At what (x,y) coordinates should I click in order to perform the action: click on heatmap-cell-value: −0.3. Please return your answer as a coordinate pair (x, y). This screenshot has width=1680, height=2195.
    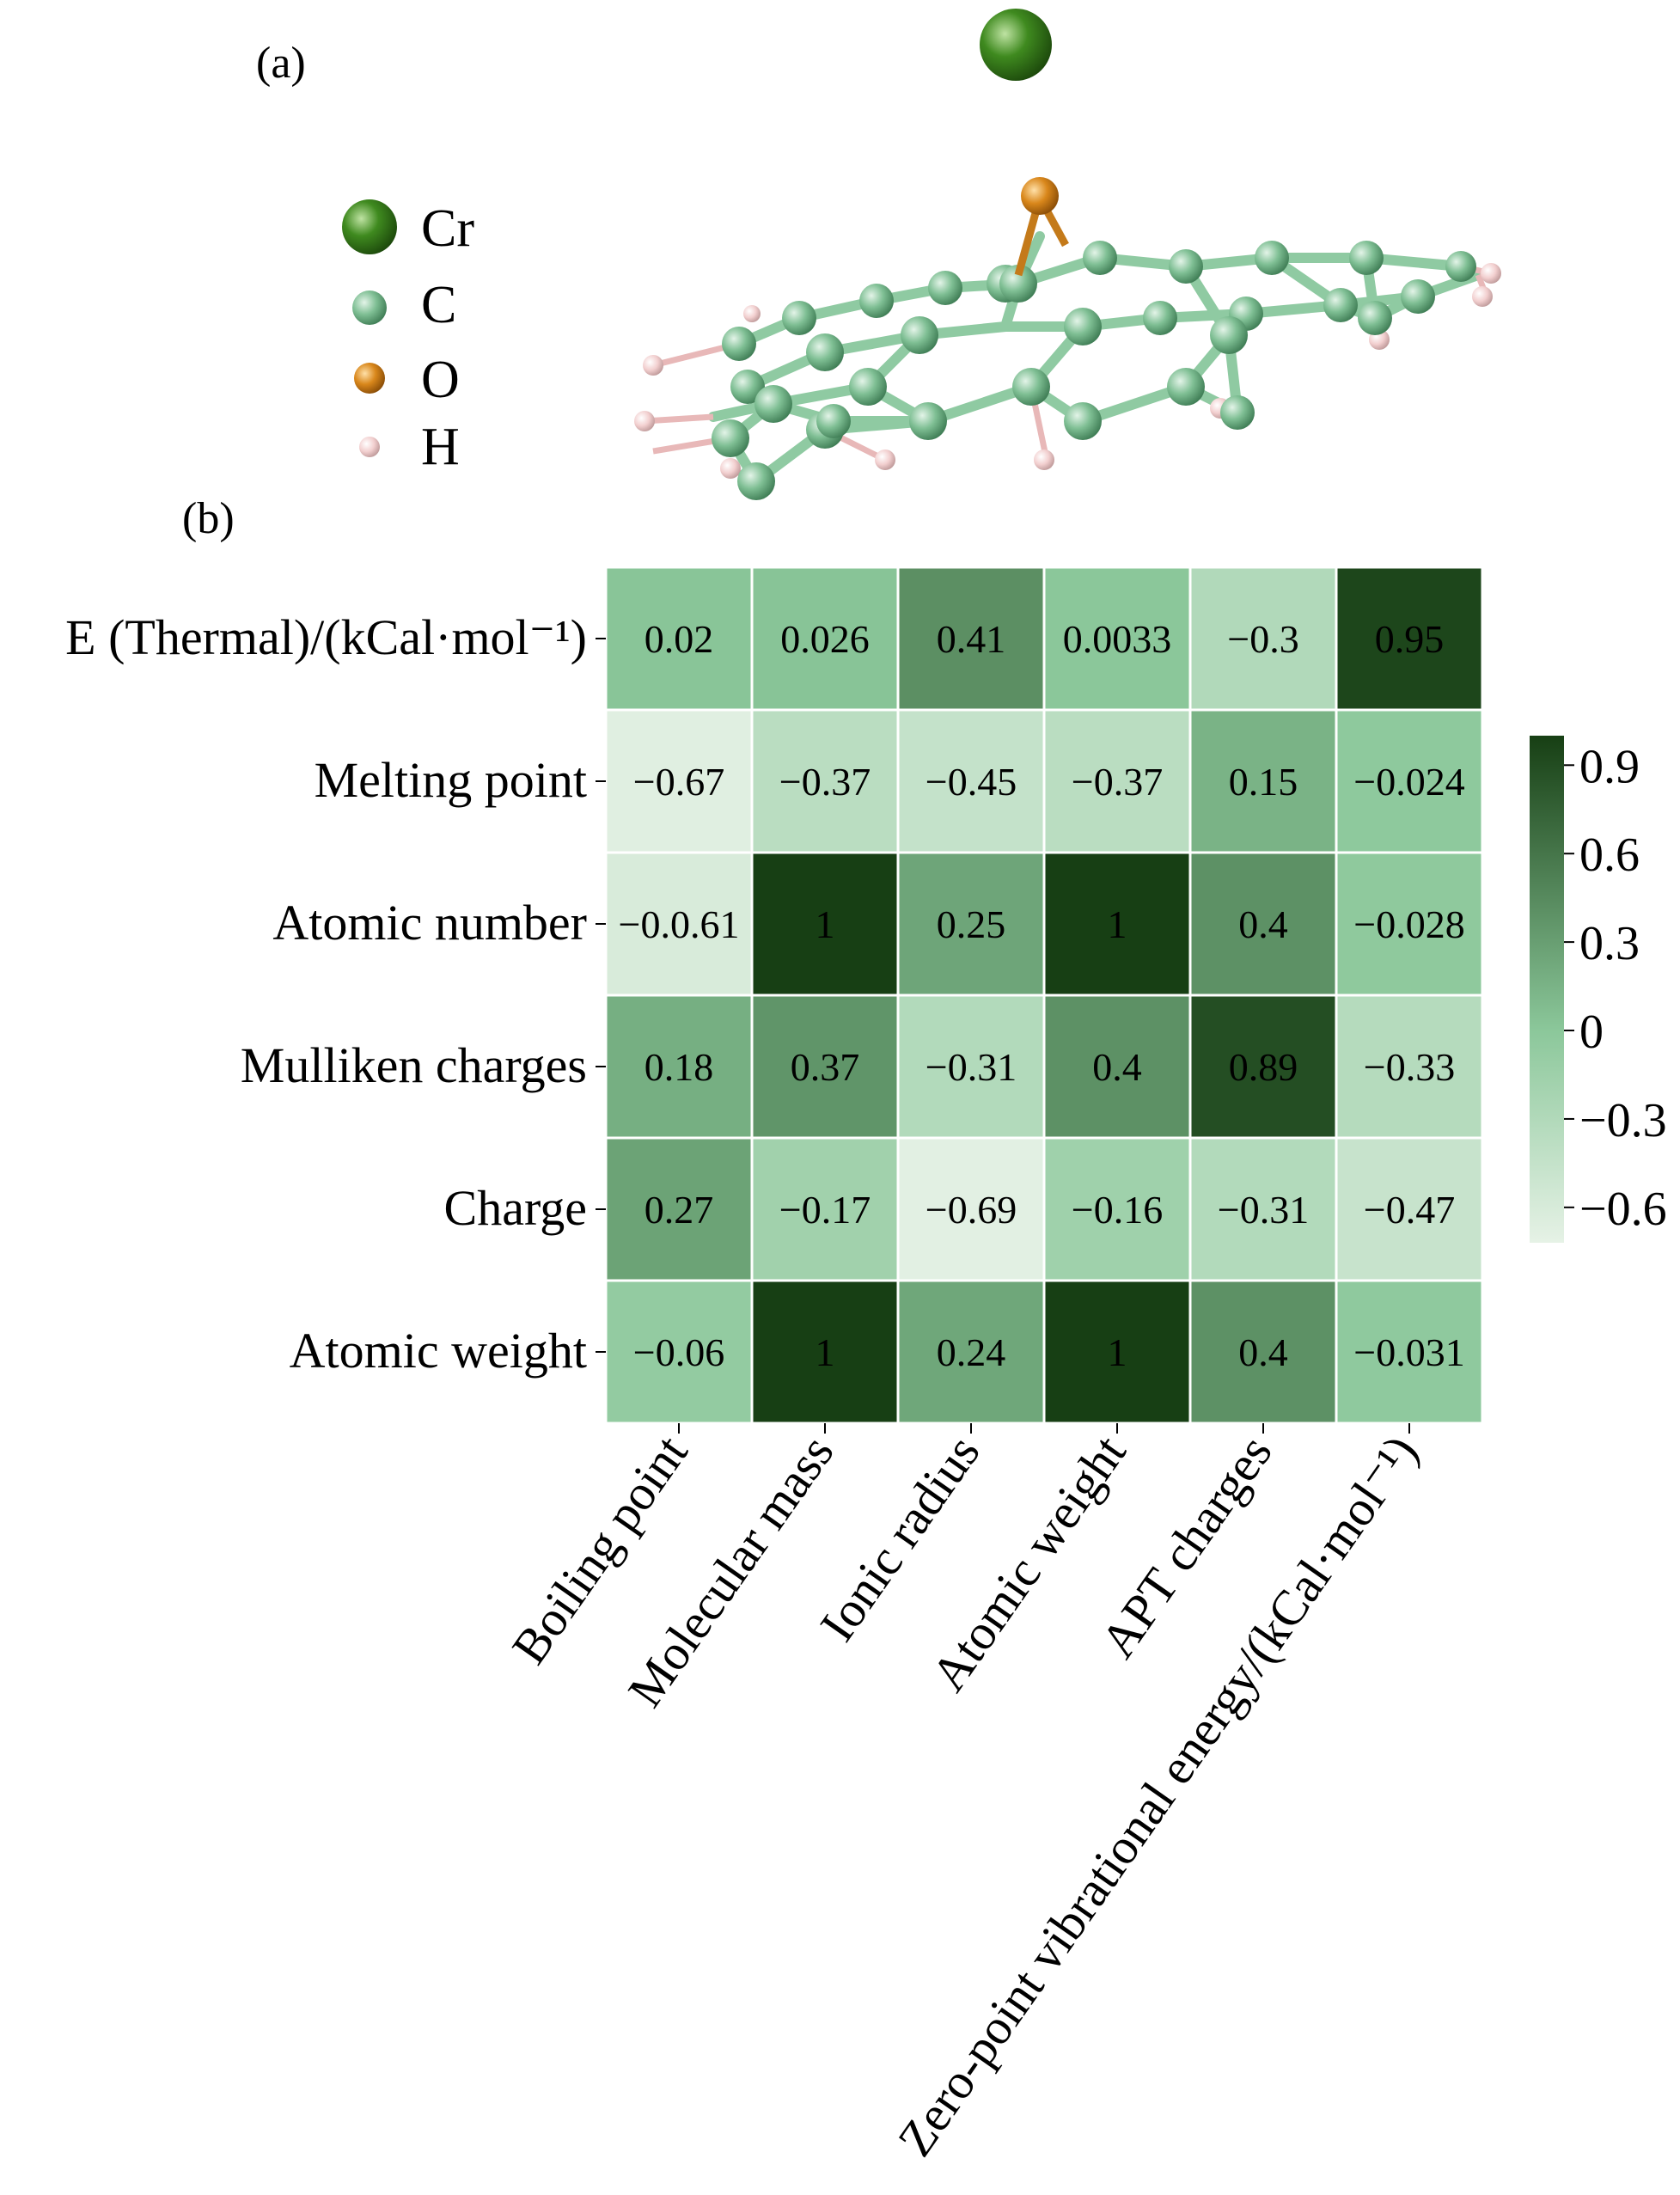
    Looking at the image, I should click on (1263, 639).